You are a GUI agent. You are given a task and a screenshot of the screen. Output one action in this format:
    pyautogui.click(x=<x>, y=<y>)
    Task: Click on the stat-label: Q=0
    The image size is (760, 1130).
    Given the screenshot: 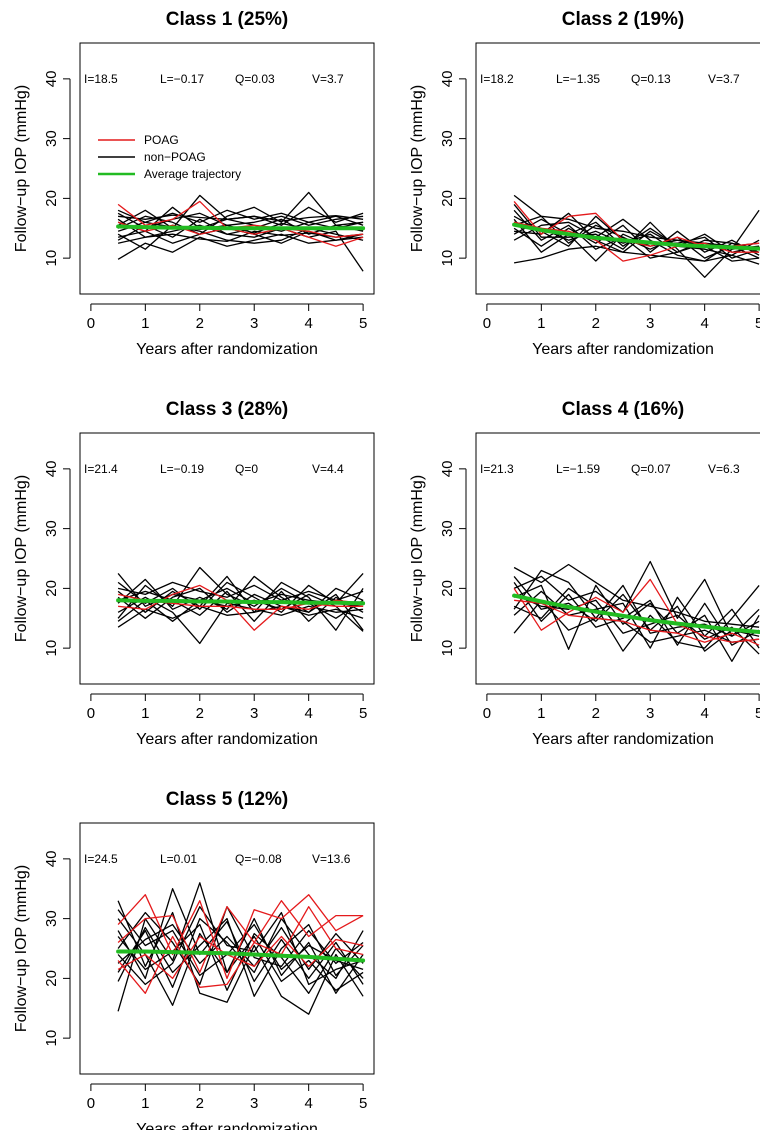 What is the action you would take?
    pyautogui.click(x=246, y=469)
    